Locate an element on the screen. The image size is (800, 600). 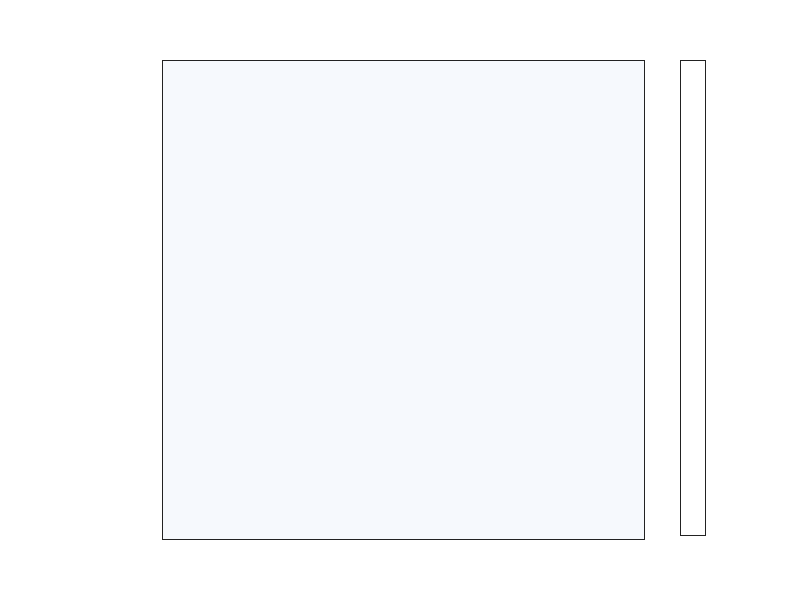
colorbar-gradient is located at coordinates (693, 298).